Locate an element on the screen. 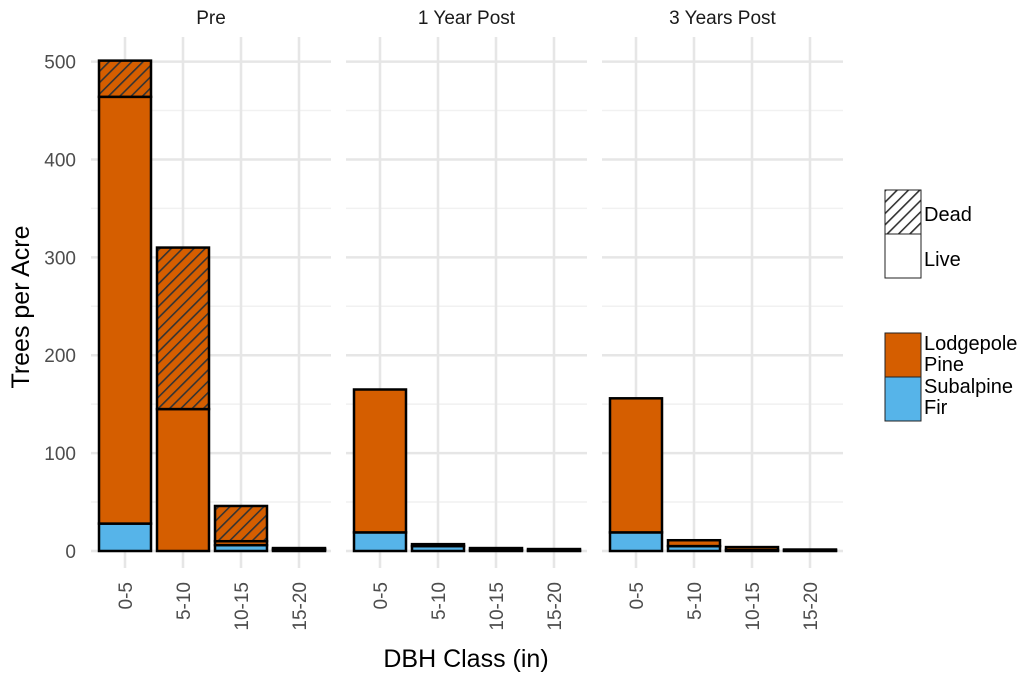 Image resolution: width=1028 pixels, height=675 pixels. y-axis-title: Trees per Acre is located at coordinates (21, 306).